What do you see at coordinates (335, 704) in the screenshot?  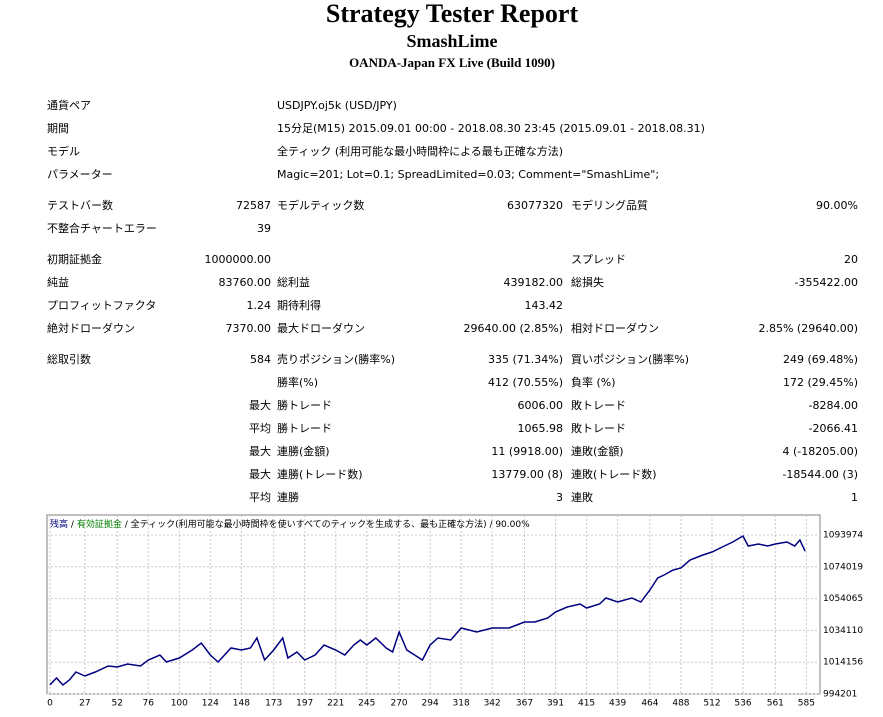 I see `x-tick-label: 221` at bounding box center [335, 704].